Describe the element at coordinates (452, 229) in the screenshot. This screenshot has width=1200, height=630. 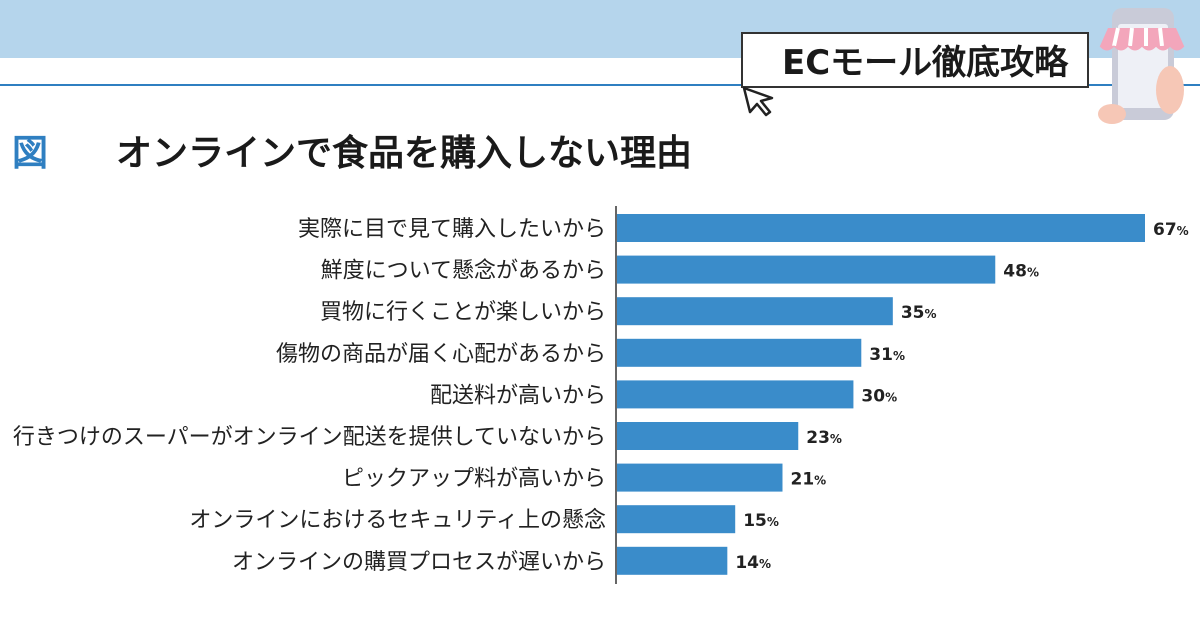
I see `category-label: 実際に目で見て購入したいから` at that location.